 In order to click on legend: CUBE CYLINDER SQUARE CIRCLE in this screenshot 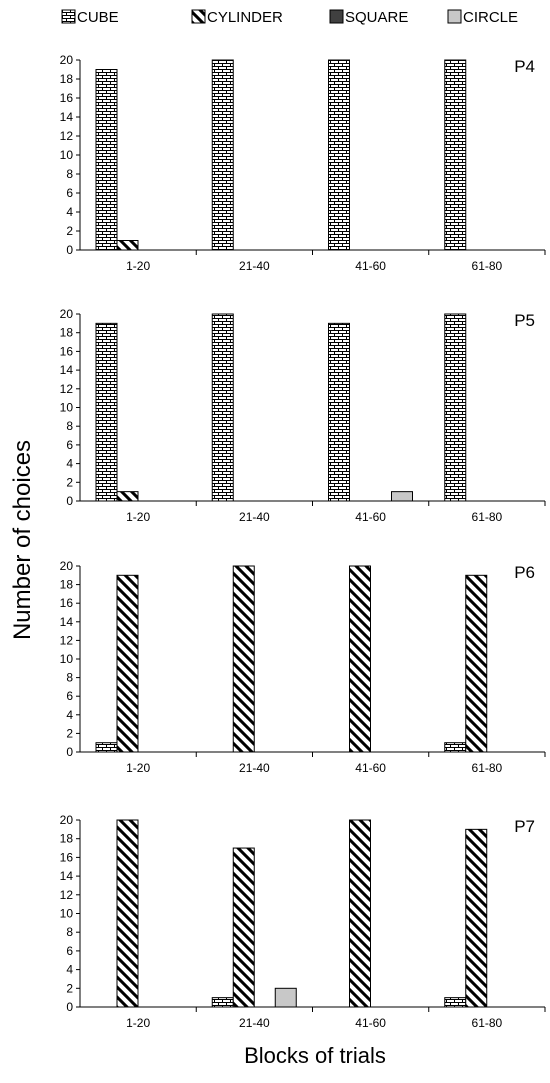, I will do `click(289, 17)`.